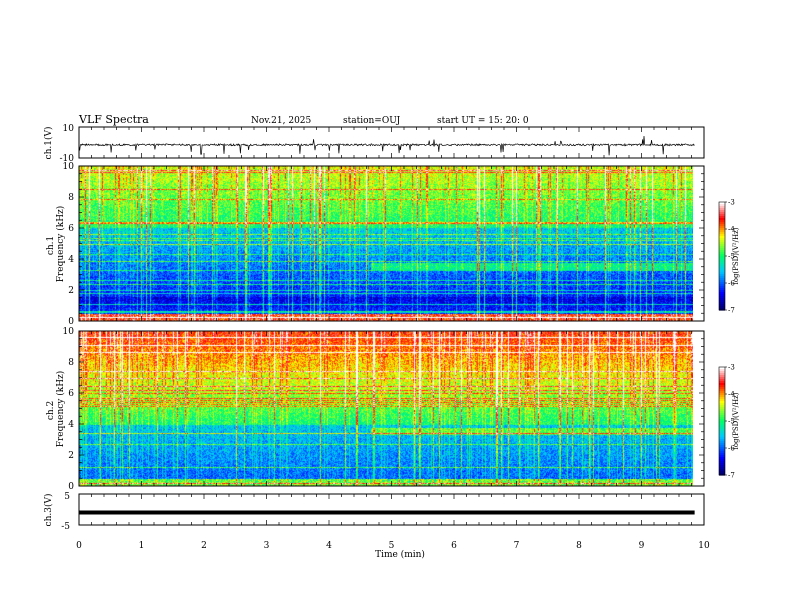 The width and height of the screenshot is (792, 612). I want to click on ch3-ytick-bottom: -5, so click(65, 527).